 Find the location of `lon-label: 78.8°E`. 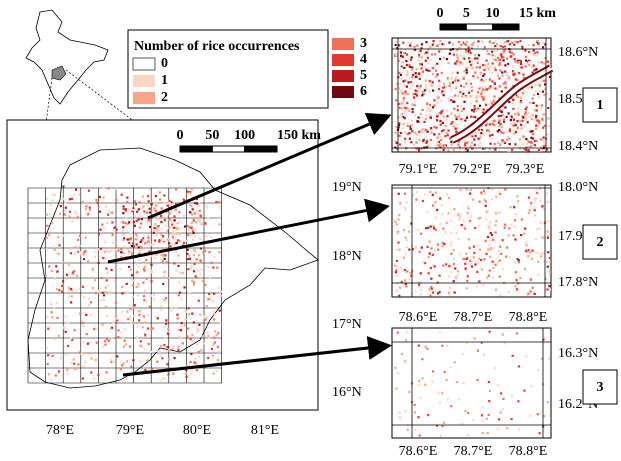

lon-label: 78.8°E is located at coordinates (528, 451).